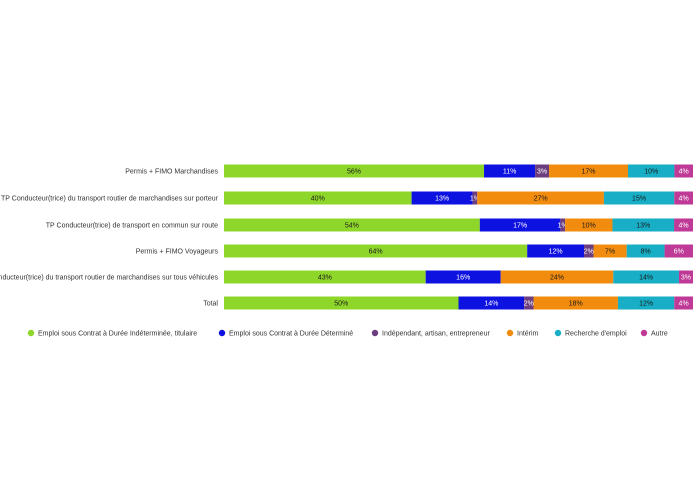 This screenshot has height=500, width=700. I want to click on data-label: 64%, so click(376, 252).